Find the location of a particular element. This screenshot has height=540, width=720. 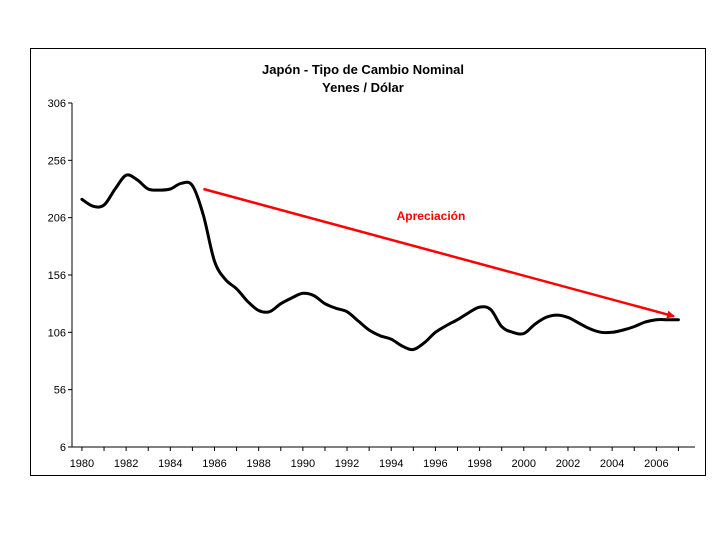

y-tick-label: 256 is located at coordinates (57, 161).